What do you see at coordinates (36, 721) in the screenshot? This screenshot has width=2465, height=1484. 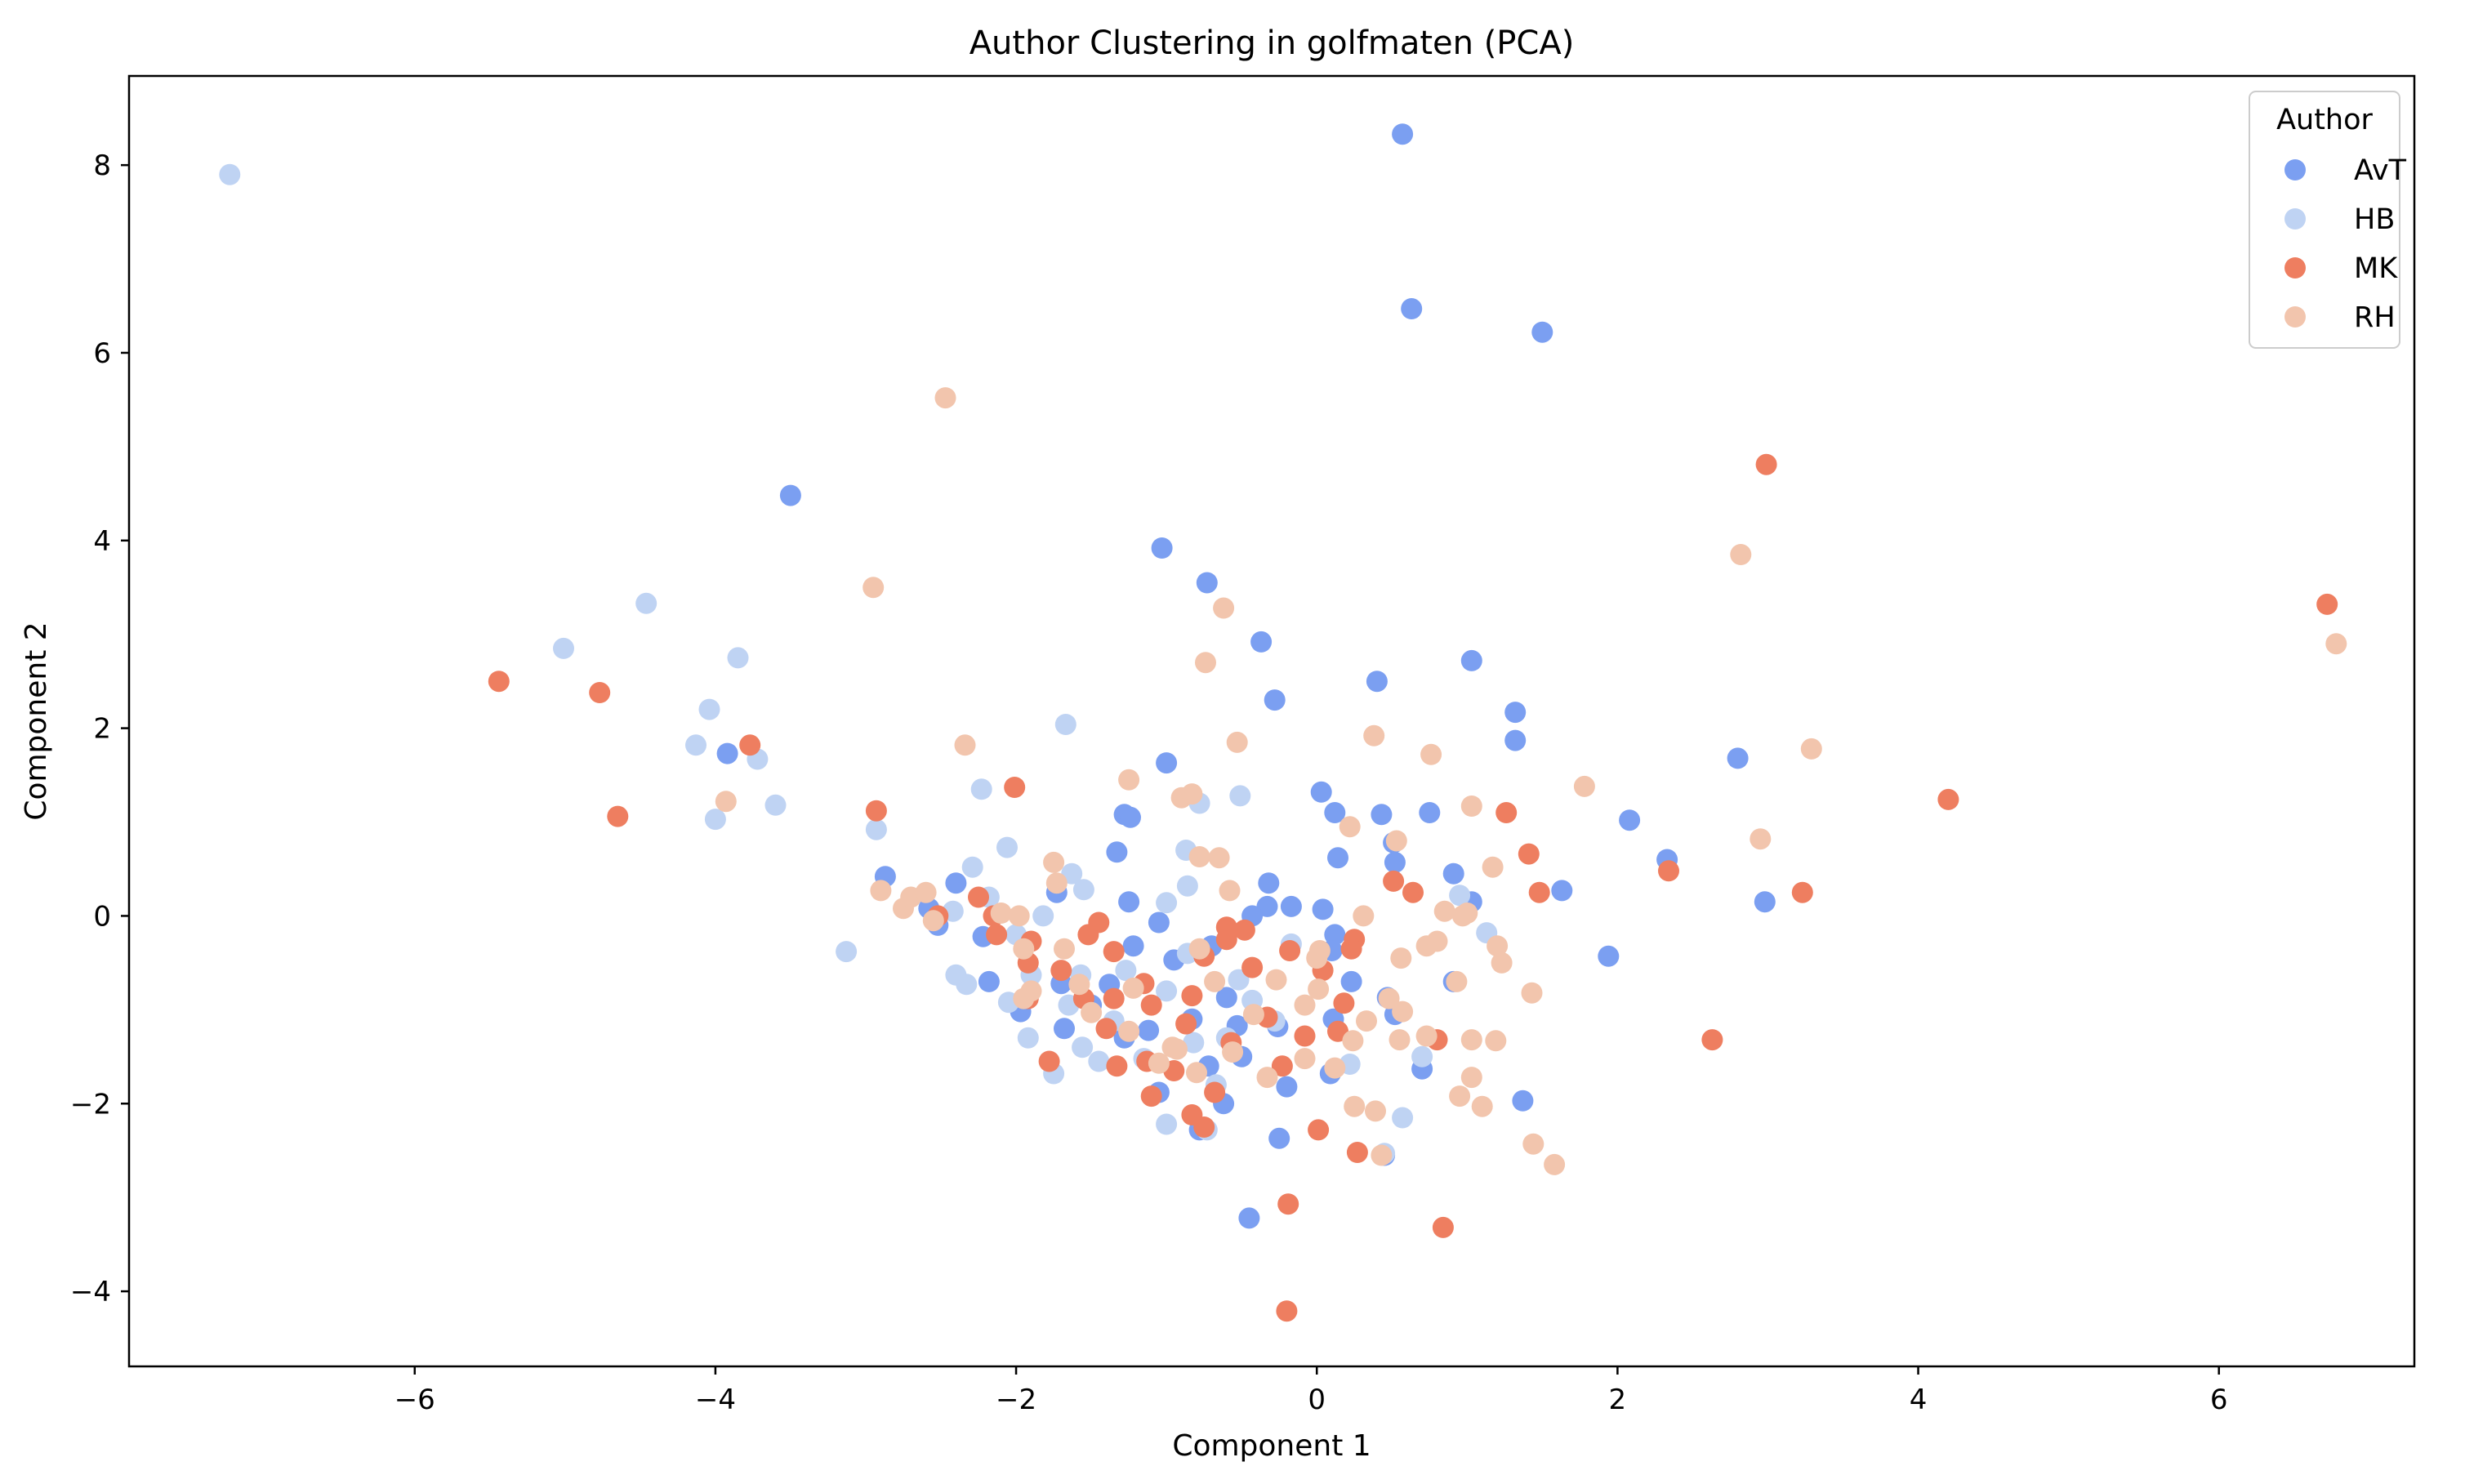 I see `y-axis-label: Component 2` at bounding box center [36, 721].